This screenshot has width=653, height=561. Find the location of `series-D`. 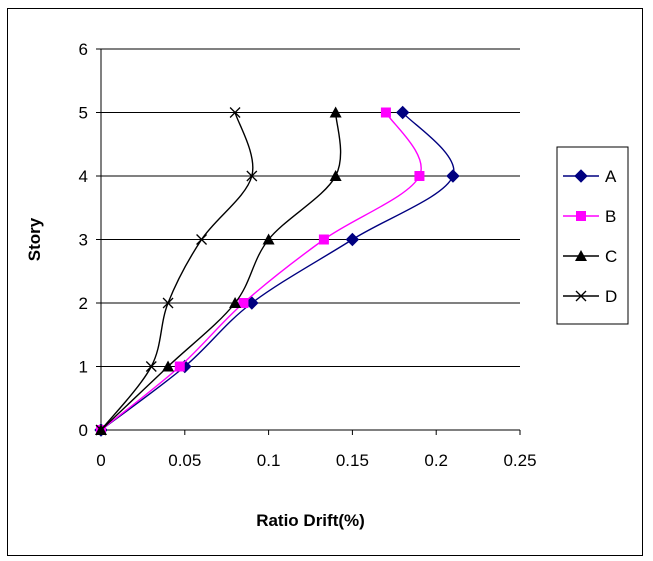

series-D is located at coordinates (176, 271).